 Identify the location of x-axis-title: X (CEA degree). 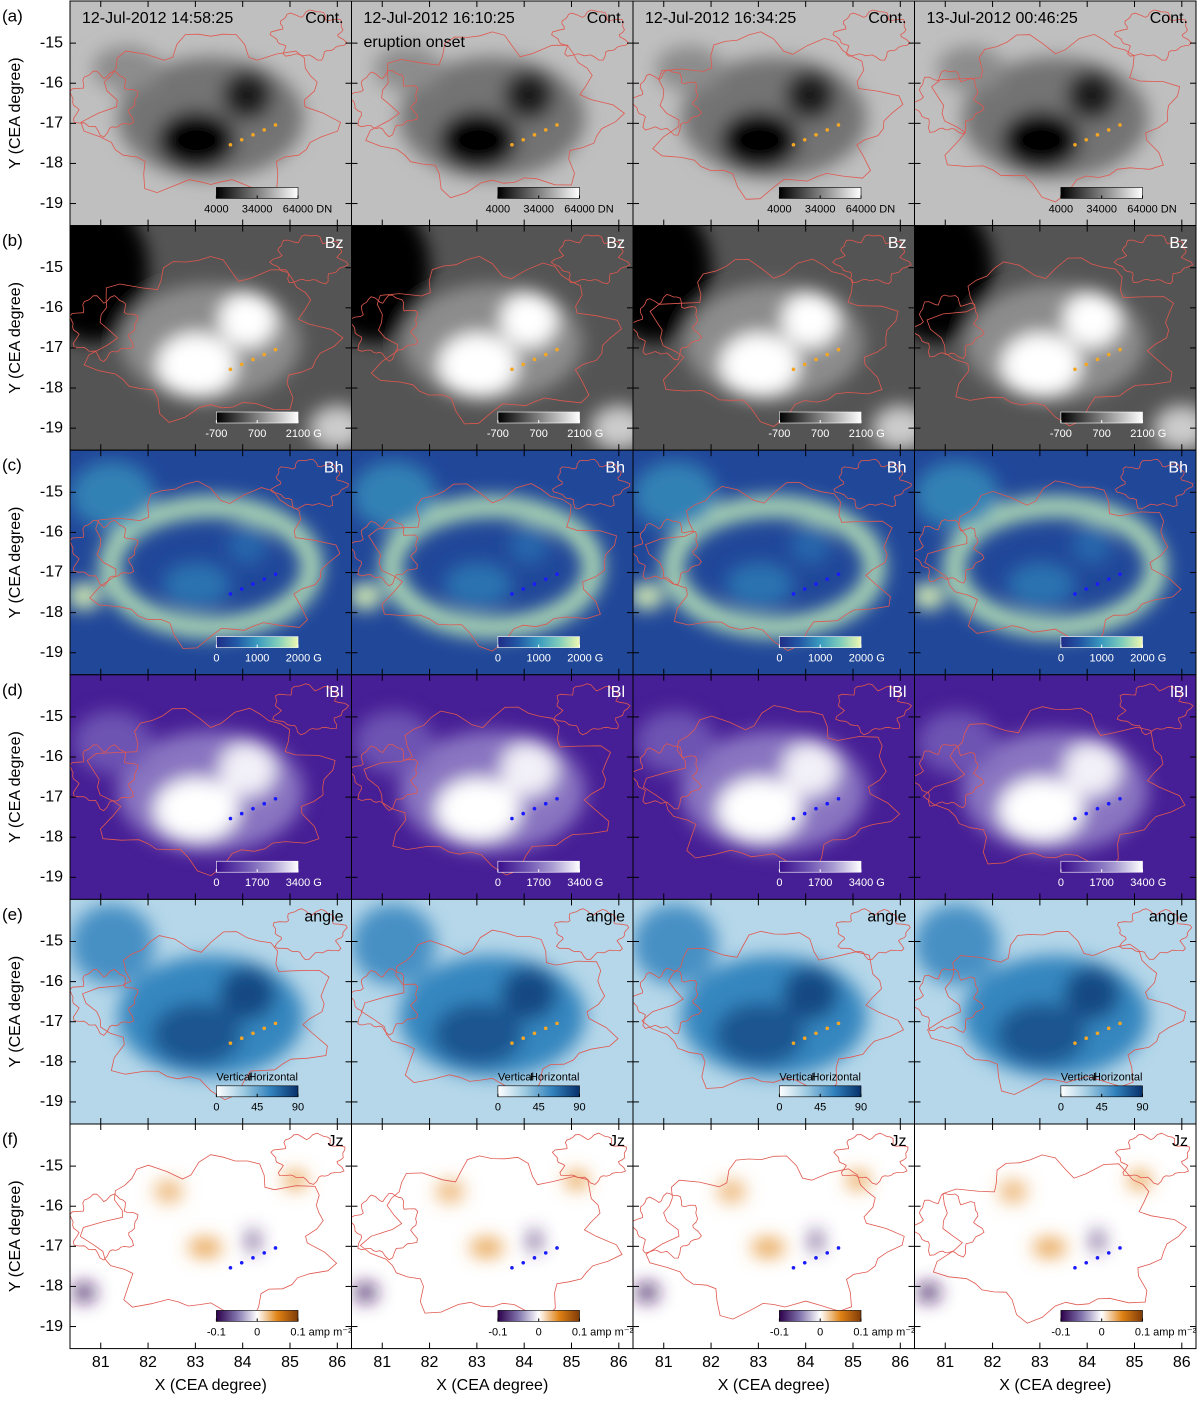
(774, 1385).